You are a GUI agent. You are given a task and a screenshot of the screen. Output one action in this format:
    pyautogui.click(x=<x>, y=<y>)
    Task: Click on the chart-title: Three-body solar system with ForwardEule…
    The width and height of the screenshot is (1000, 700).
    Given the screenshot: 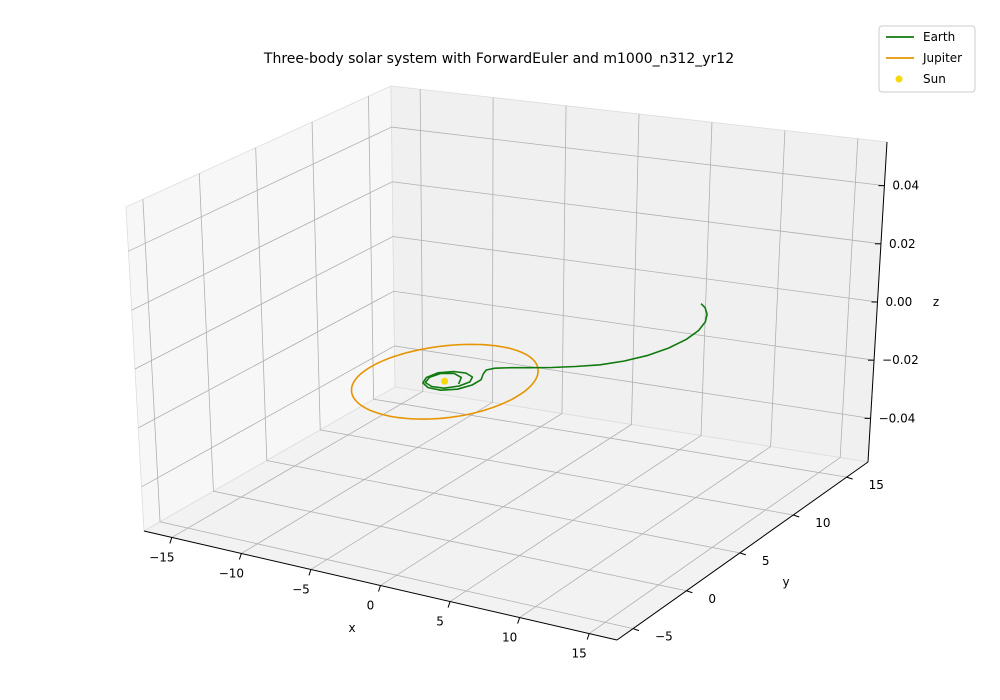 What is the action you would take?
    pyautogui.click(x=498, y=59)
    